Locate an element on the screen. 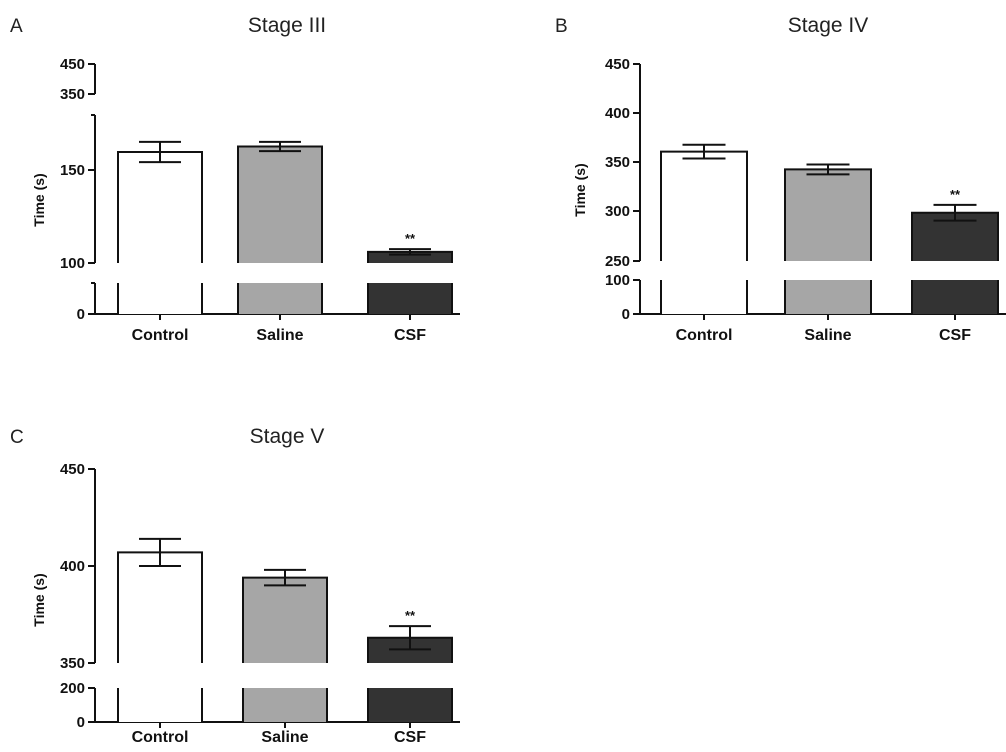 This screenshot has width=1006, height=752. bar-csf is located at coordinates (410, 257).